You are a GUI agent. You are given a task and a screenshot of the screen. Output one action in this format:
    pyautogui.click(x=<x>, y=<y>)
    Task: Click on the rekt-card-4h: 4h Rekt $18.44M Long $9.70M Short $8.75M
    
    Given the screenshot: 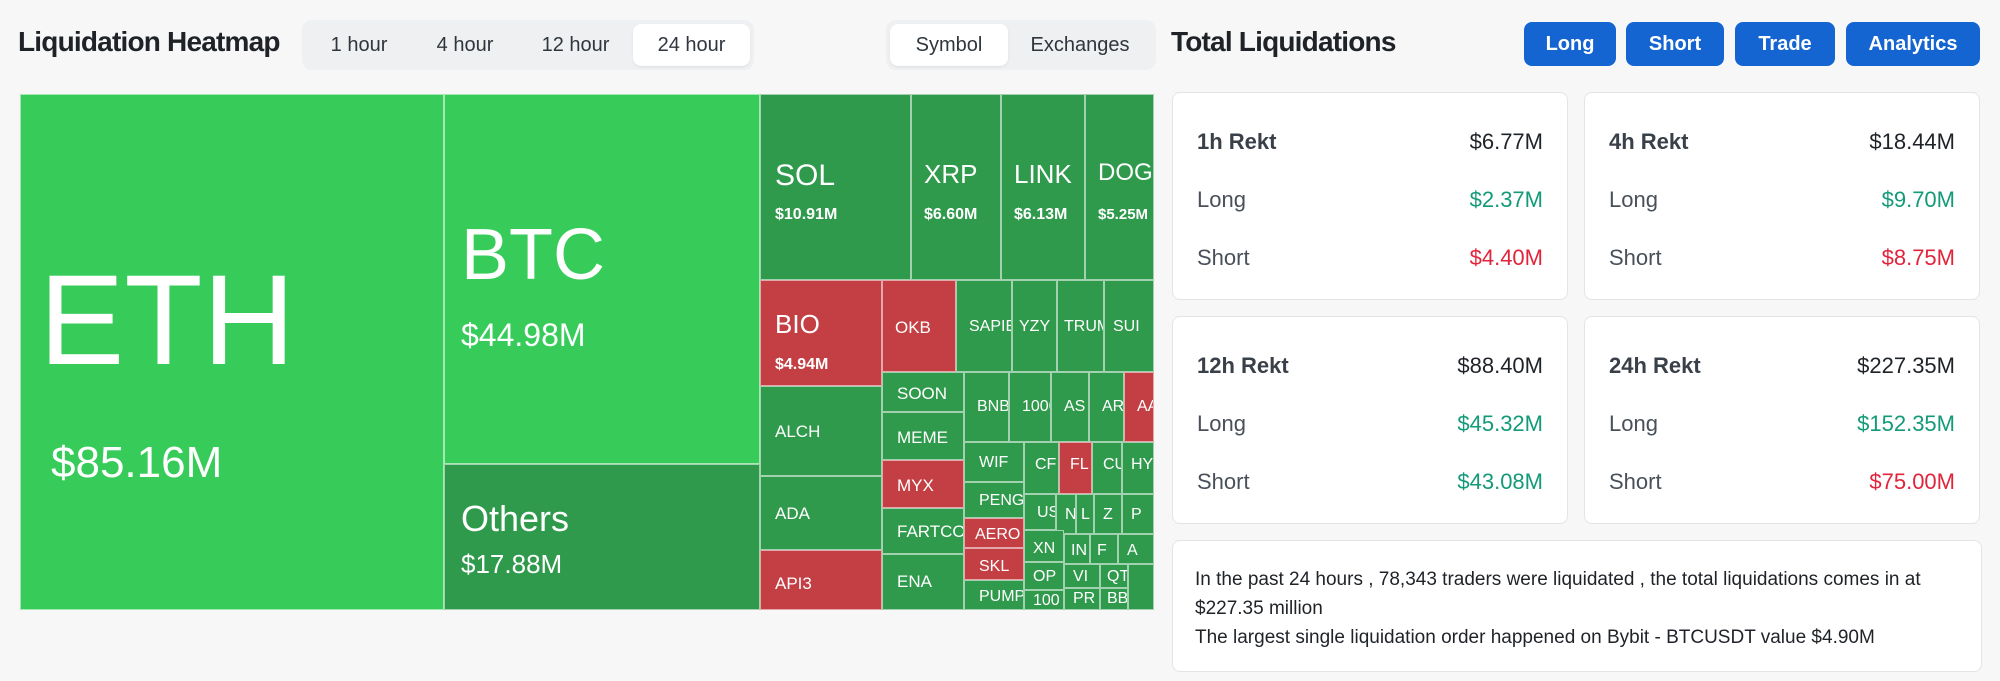 What is the action you would take?
    pyautogui.click(x=1782, y=196)
    